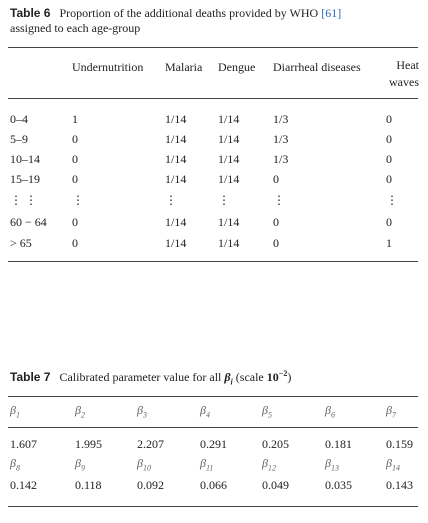 The width and height of the screenshot is (428, 523). I want to click on subscript-text: 6, so click(332, 415).